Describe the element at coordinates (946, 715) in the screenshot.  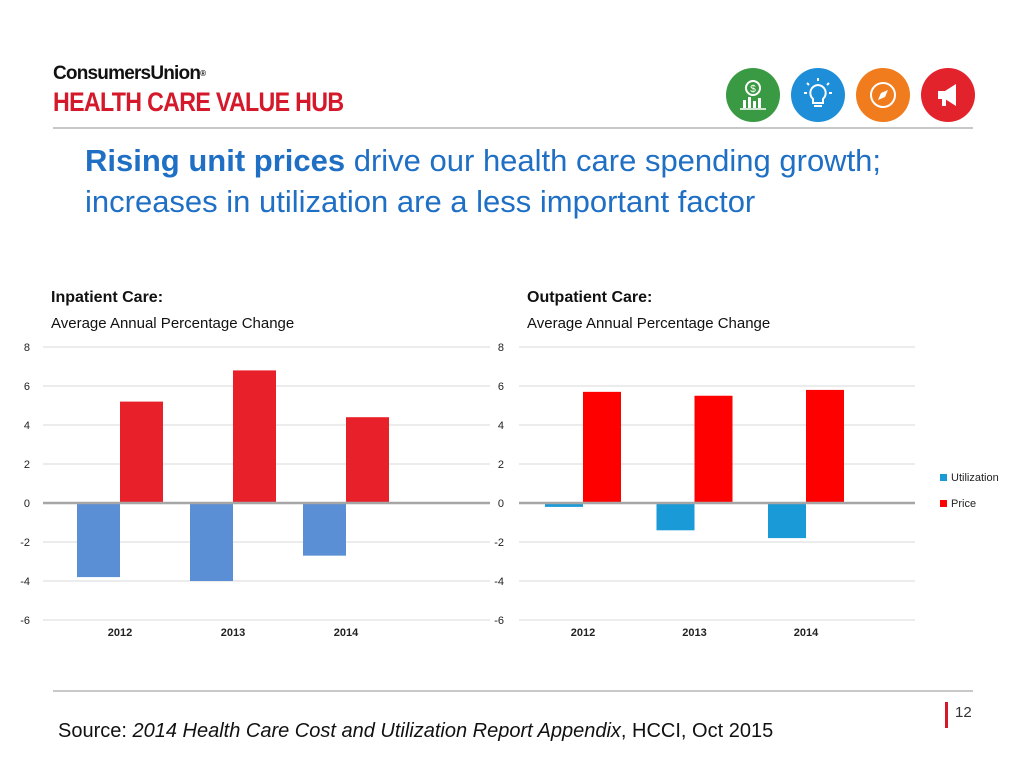
I see `page-number-accent` at that location.